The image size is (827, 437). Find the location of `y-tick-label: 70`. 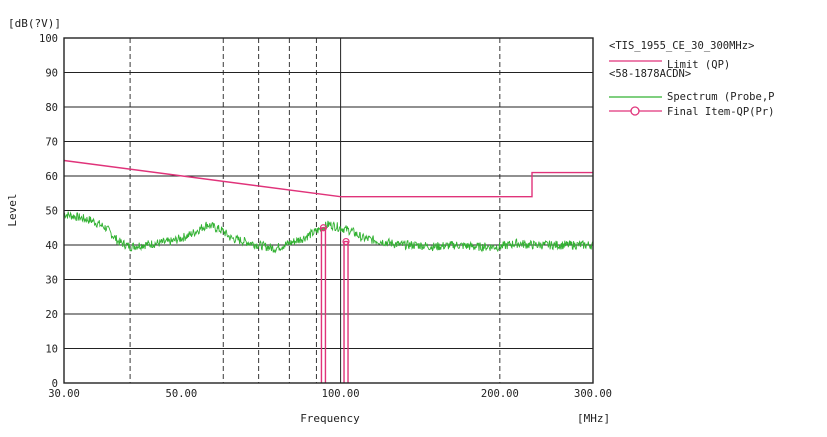

y-tick-label: 70 is located at coordinates (51, 143).